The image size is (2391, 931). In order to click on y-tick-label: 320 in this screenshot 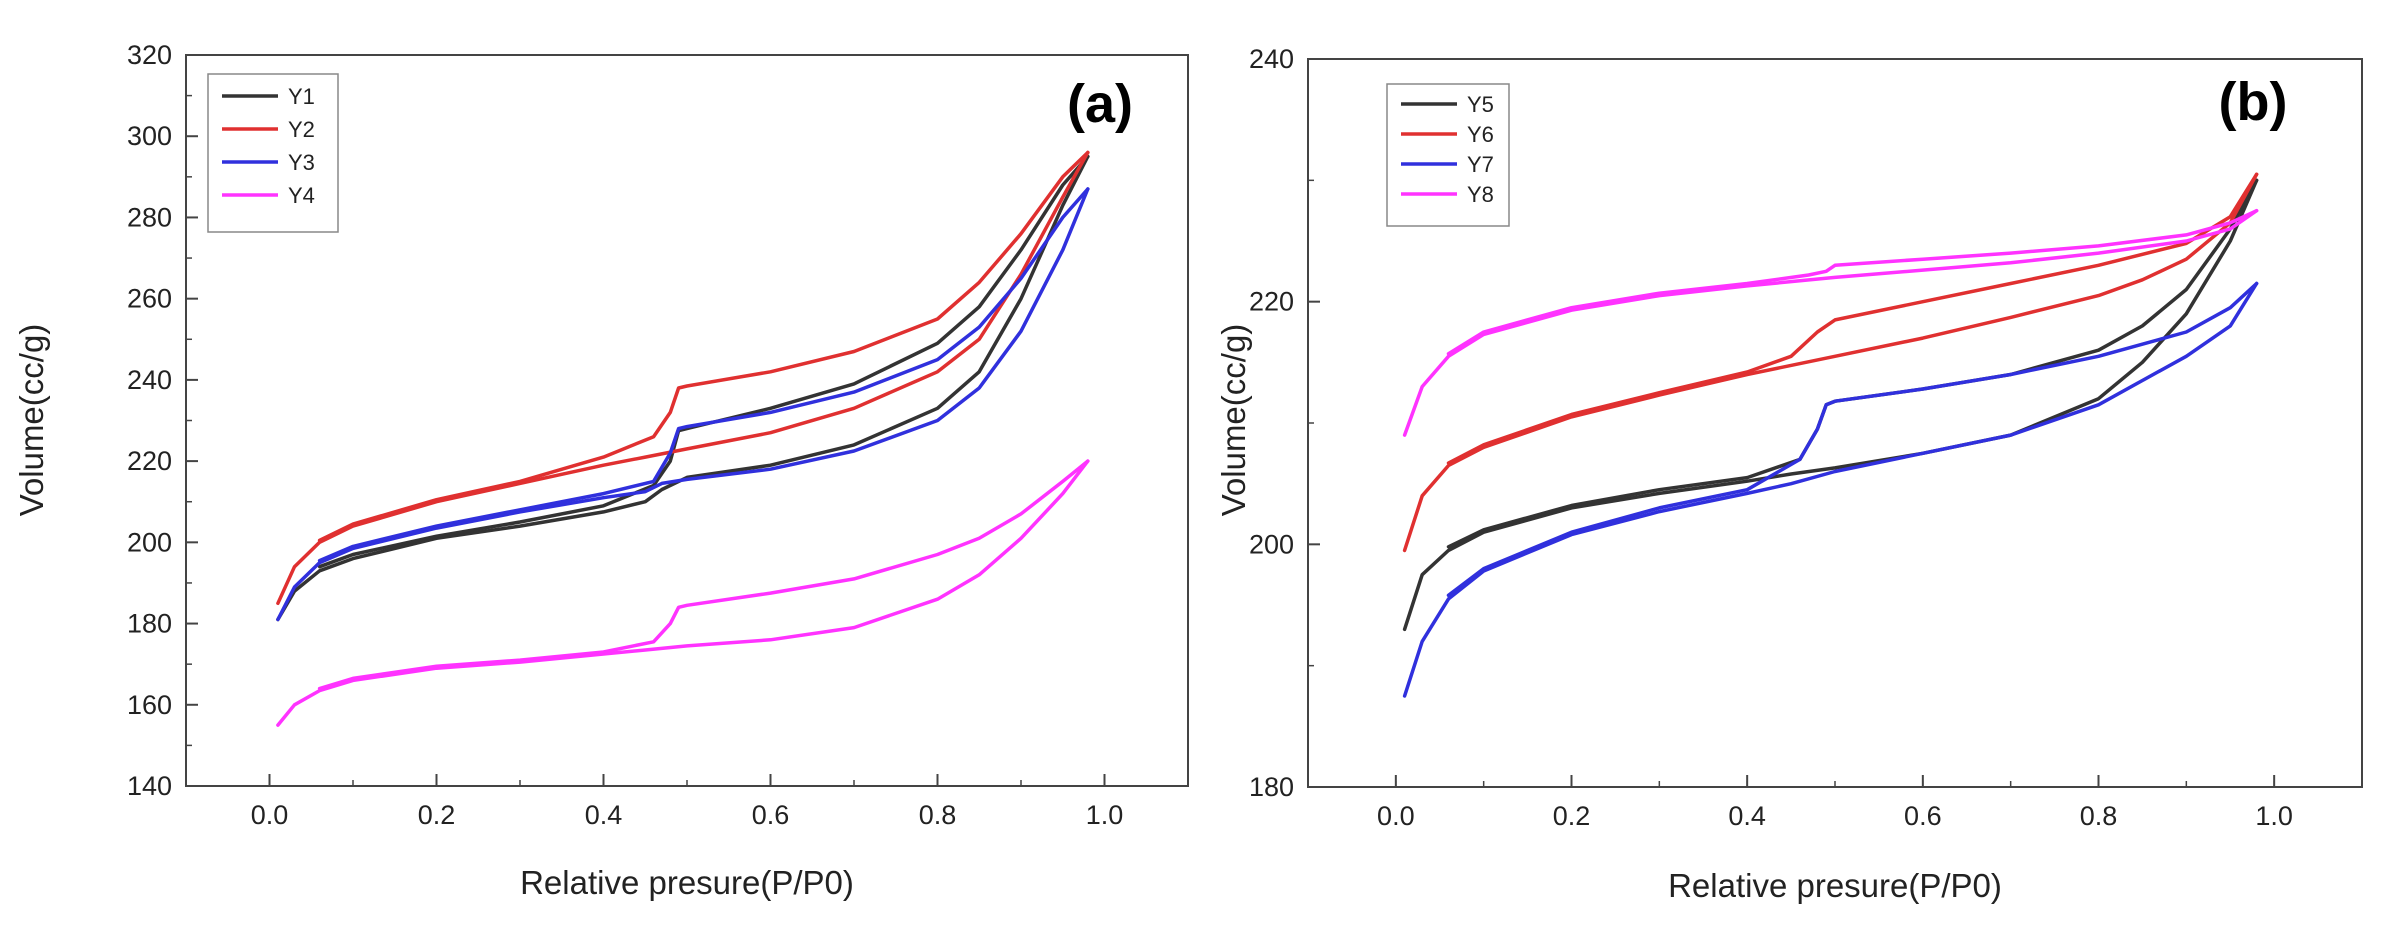, I will do `click(149, 55)`.